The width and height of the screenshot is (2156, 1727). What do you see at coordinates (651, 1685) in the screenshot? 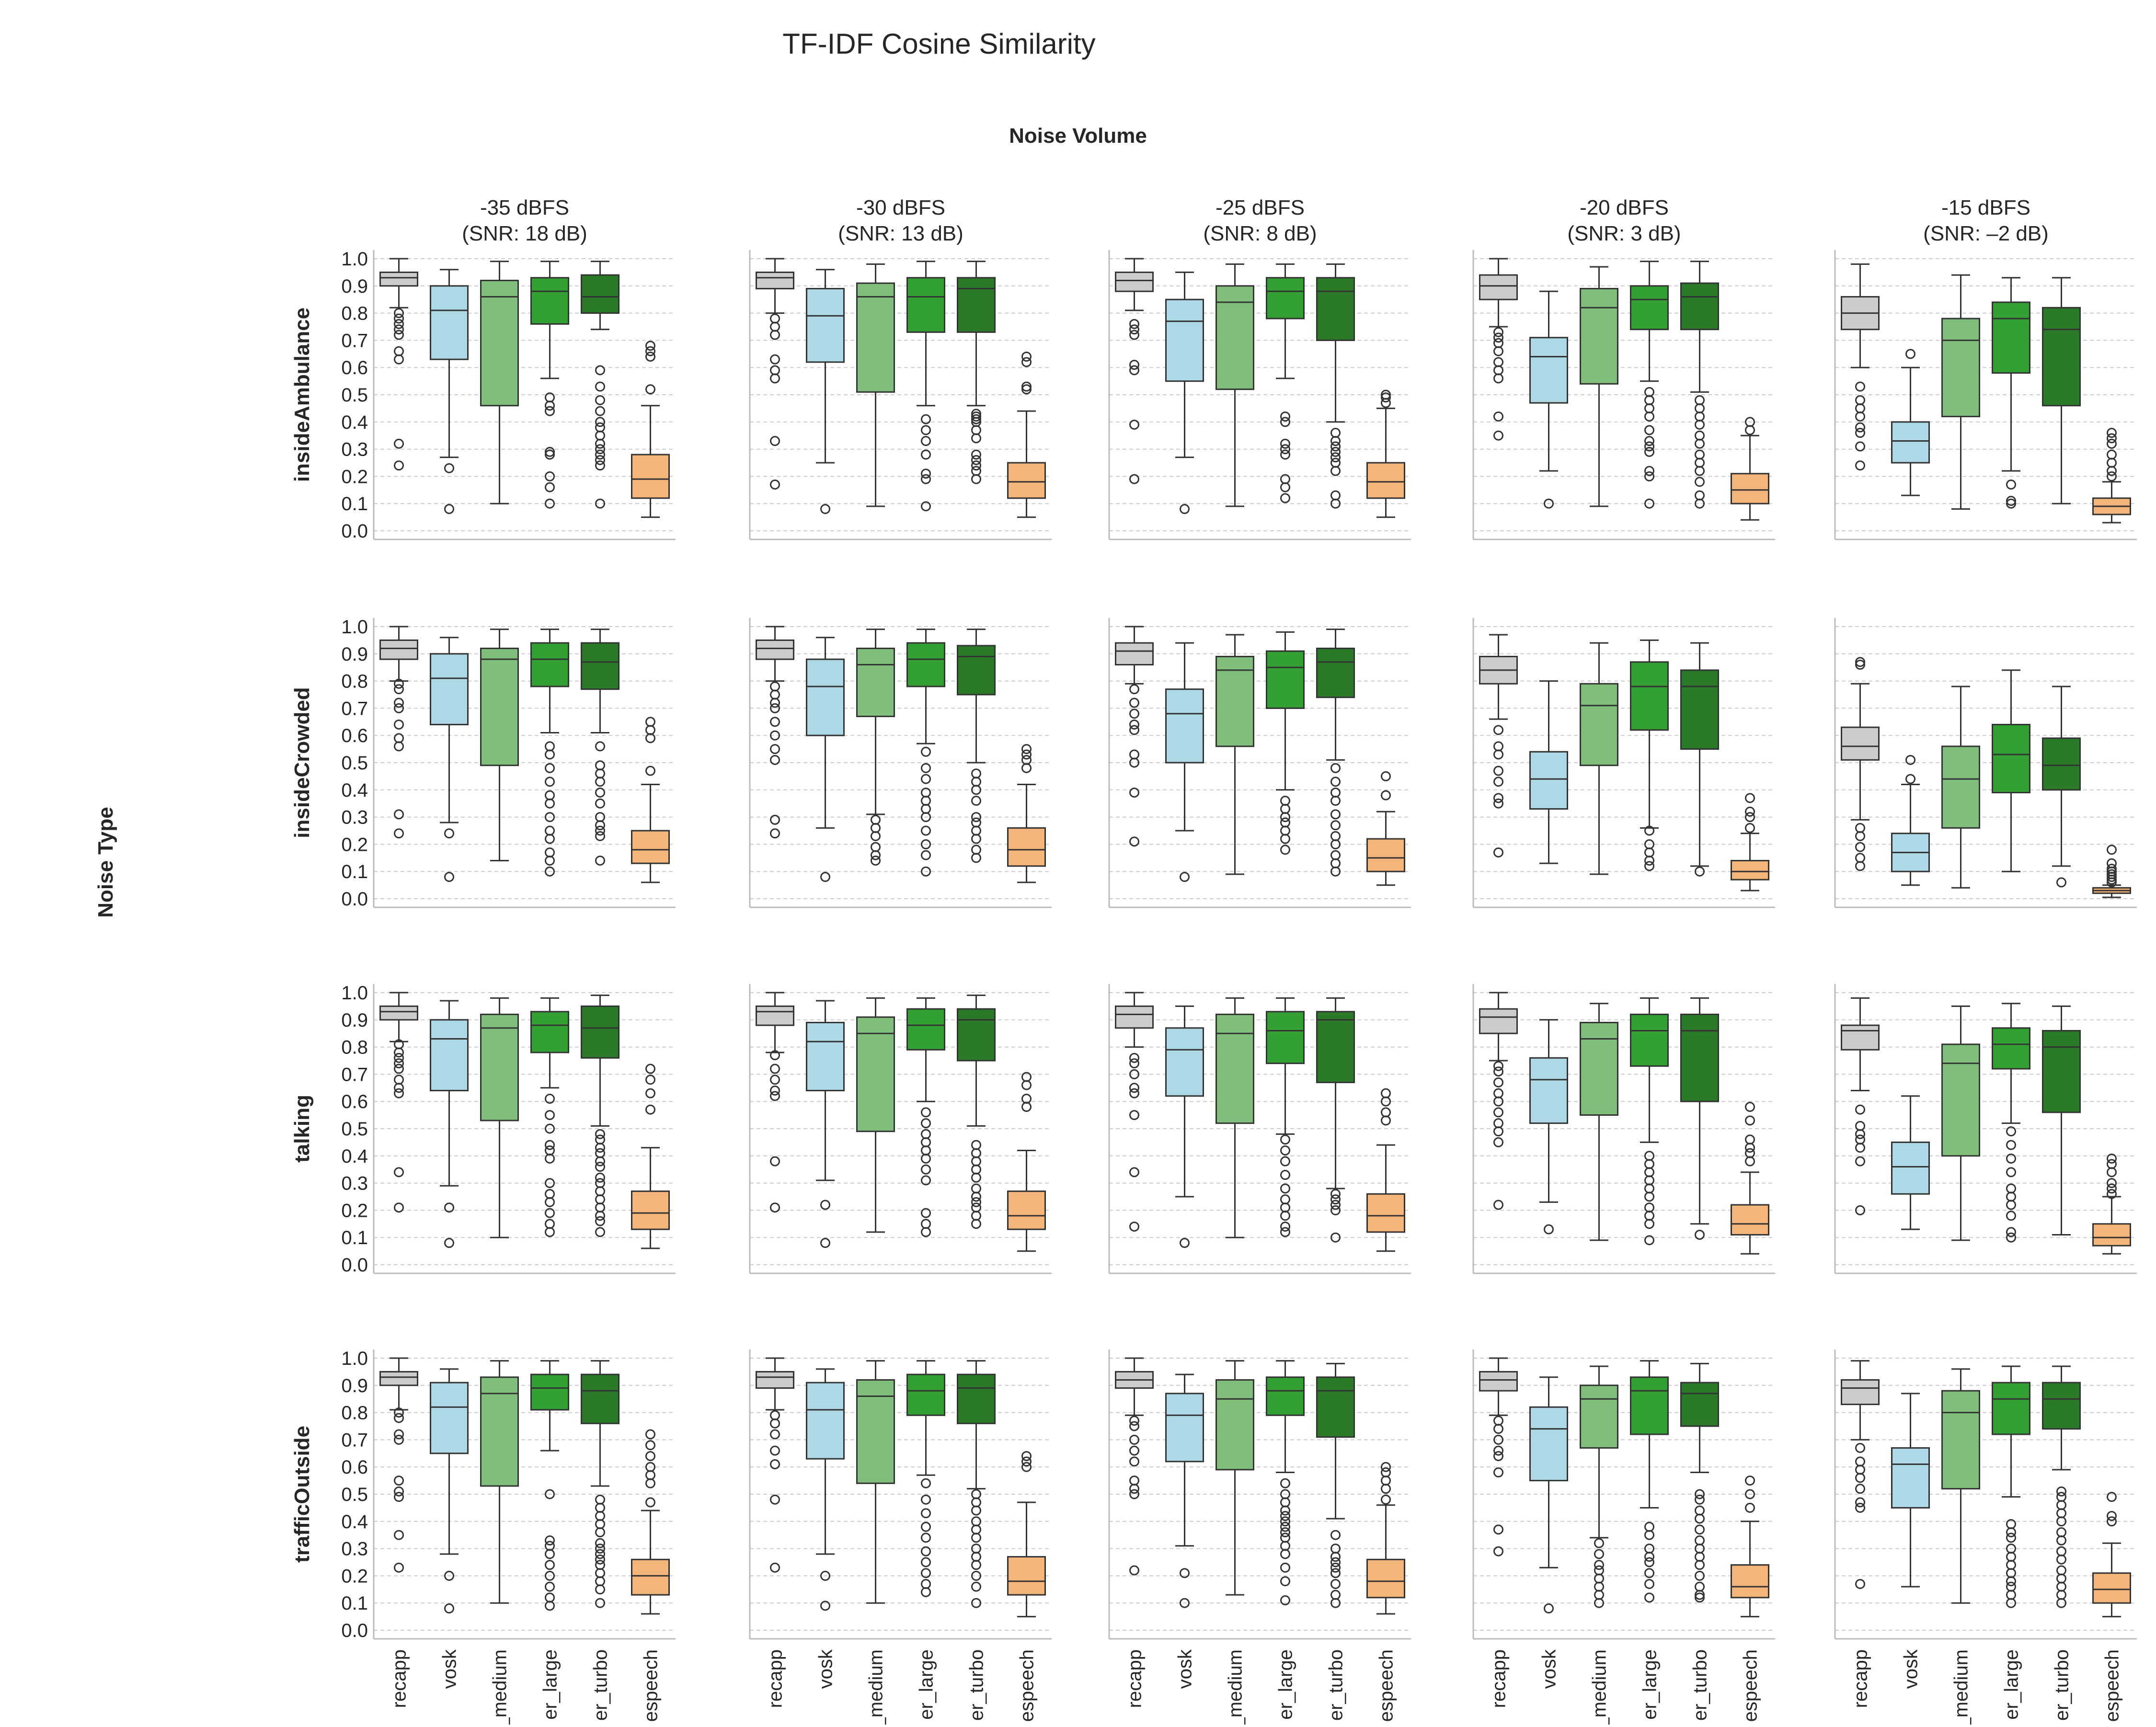
I see `x-tick-label: espeech` at bounding box center [651, 1685].